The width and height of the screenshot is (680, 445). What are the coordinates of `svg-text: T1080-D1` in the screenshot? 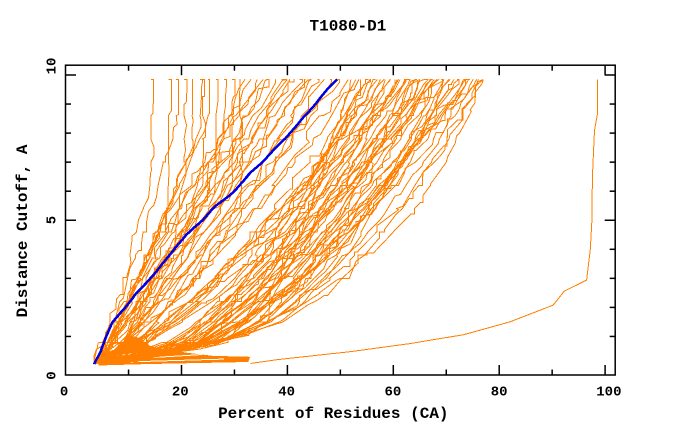 It's located at (347, 27).